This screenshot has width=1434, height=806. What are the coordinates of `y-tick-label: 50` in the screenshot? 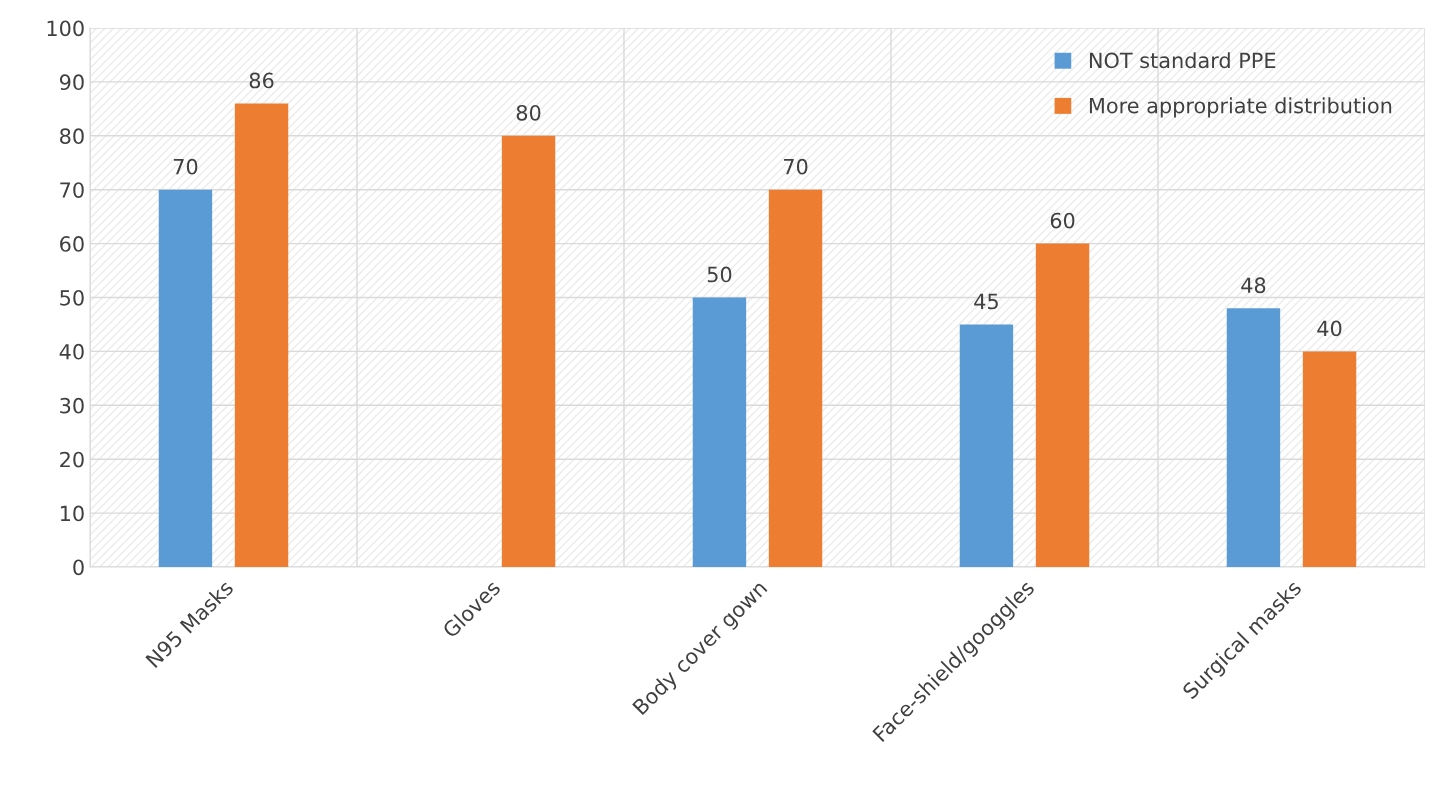 It's located at (72, 297).